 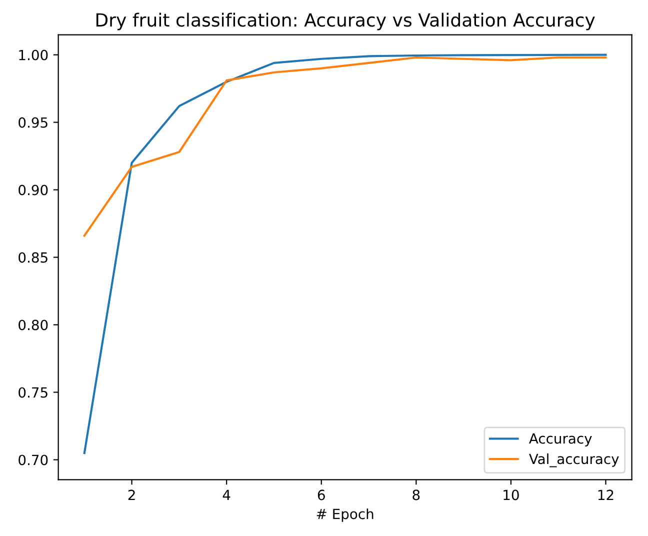 What do you see at coordinates (345, 21) in the screenshot?
I see `chart-title: Dry fruit classification: Accuracy vs Validation Accuracy` at bounding box center [345, 21].